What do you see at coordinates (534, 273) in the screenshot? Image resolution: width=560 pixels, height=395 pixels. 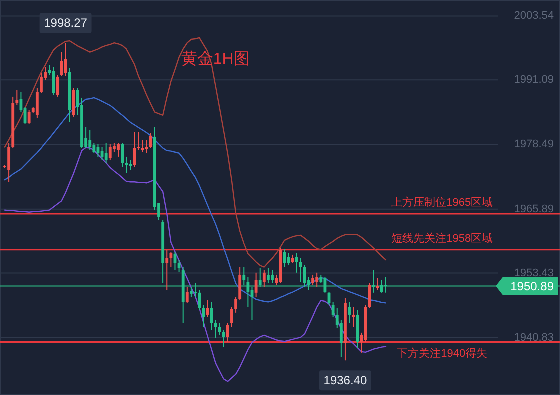 I see `y-tick-label: 1953.43` at bounding box center [534, 273].